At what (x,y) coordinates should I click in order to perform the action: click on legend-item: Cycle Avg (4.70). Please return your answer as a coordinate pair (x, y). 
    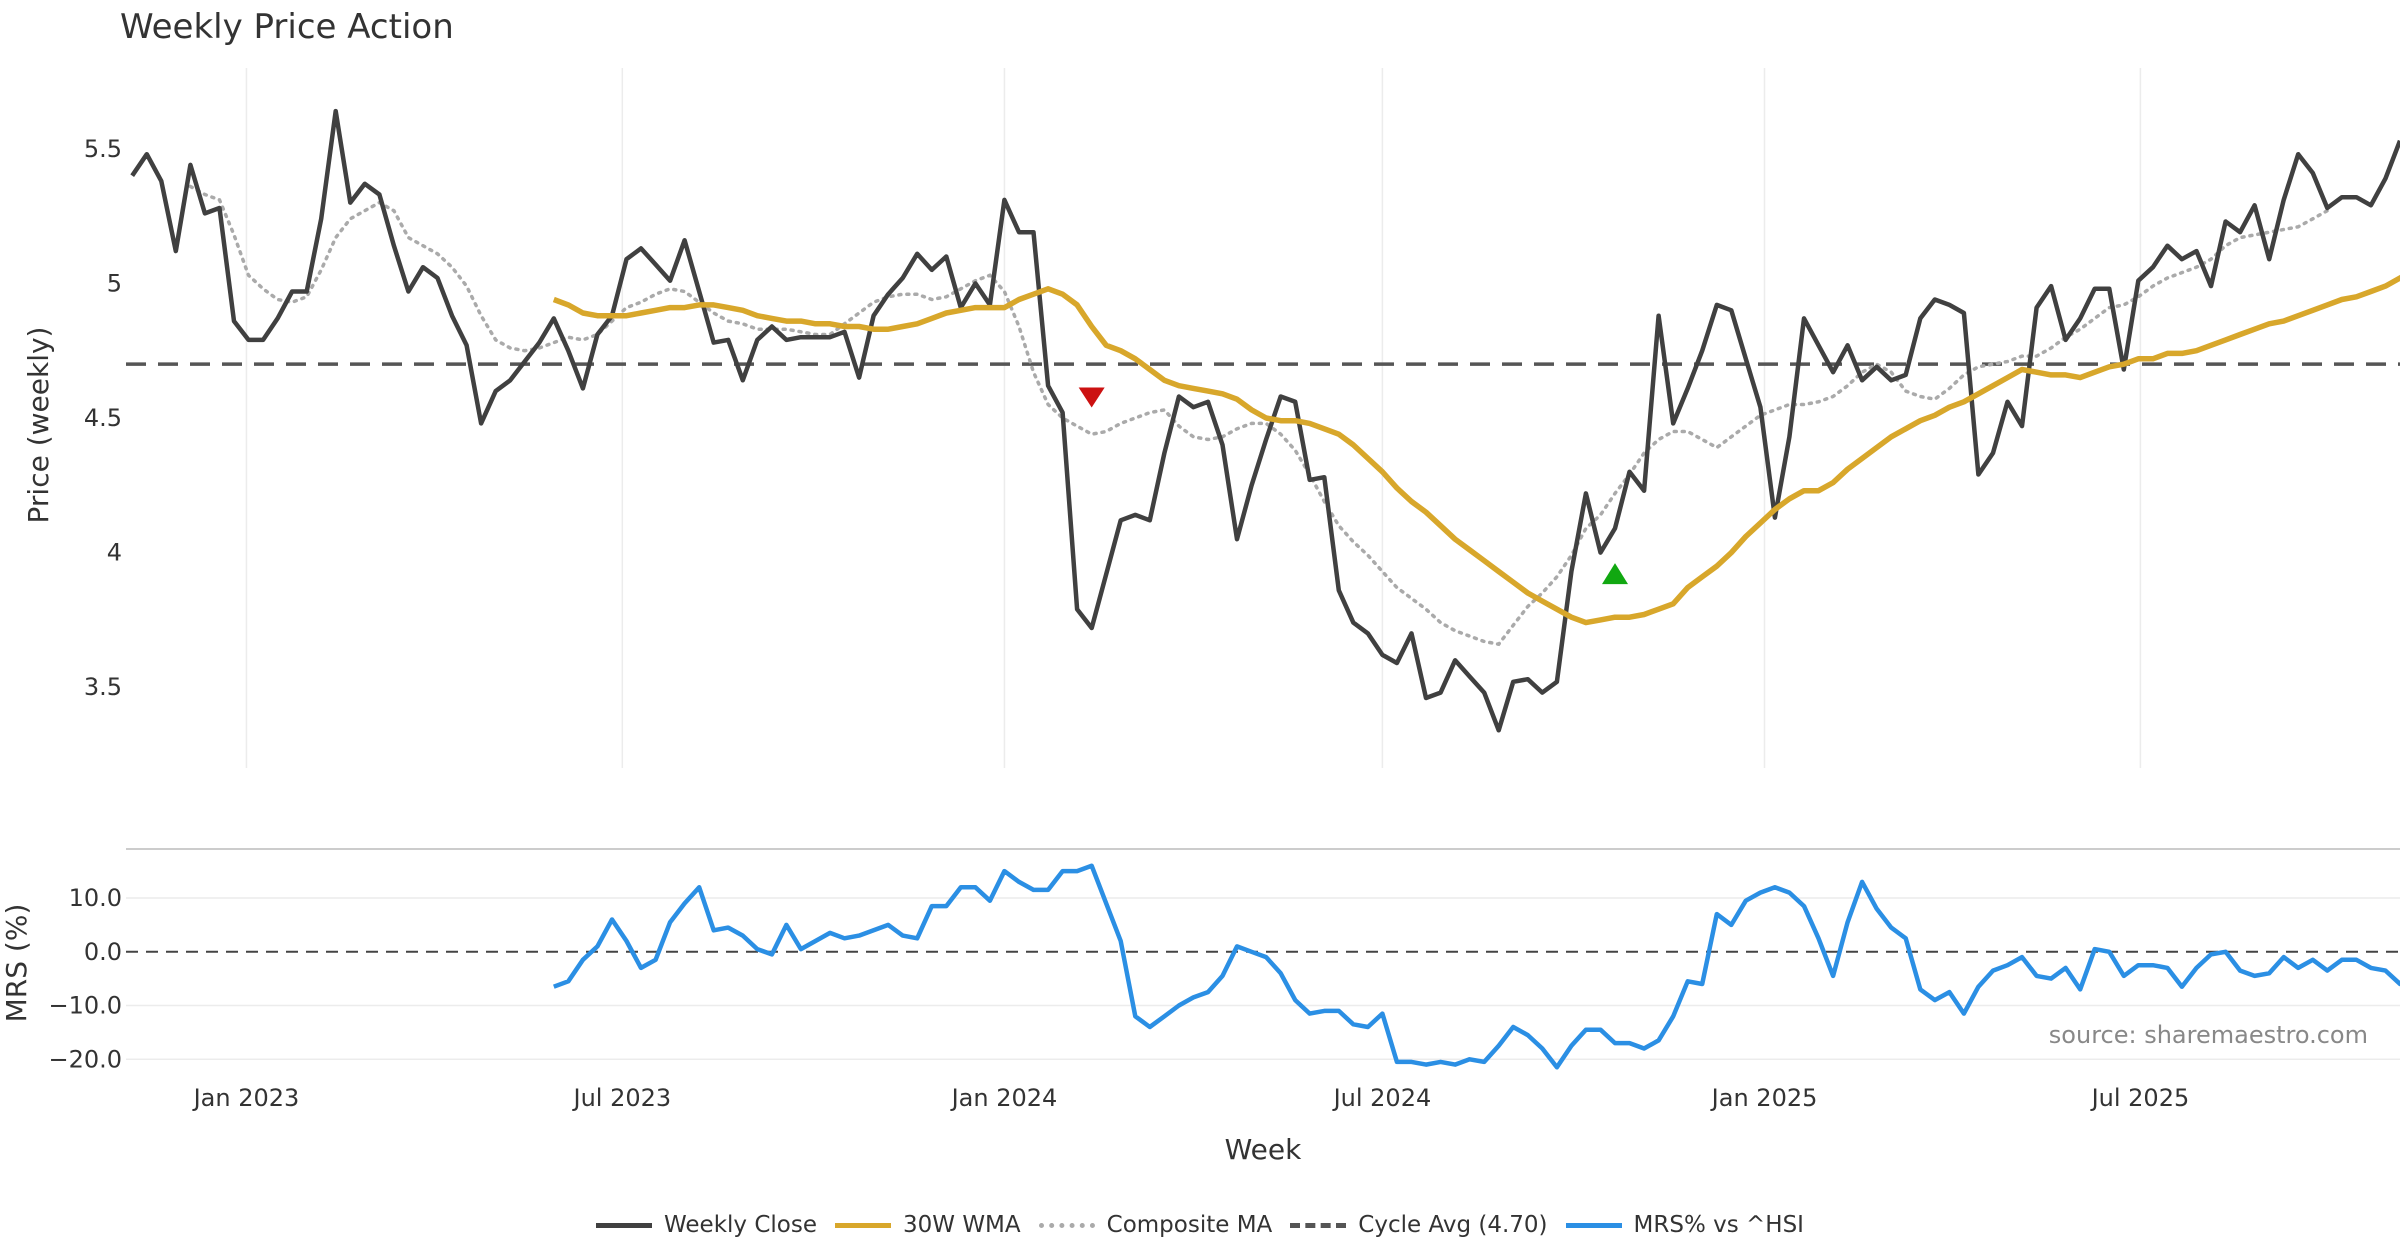
    Looking at the image, I should click on (1419, 1225).